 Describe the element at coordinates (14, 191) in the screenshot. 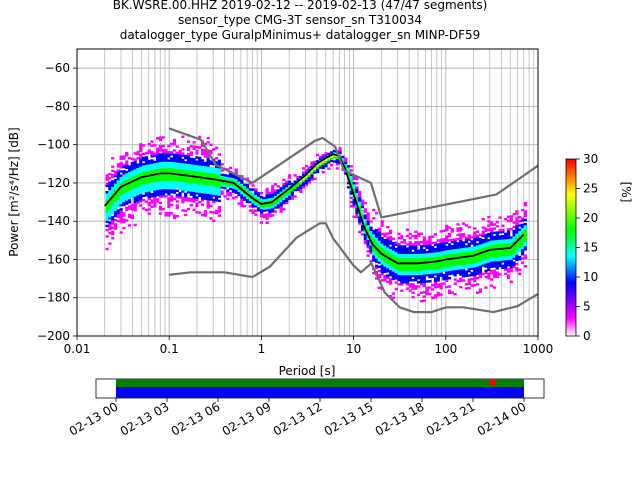

I see `y-axis-label: Power [m²/s⁴/Hz] [dB]` at that location.